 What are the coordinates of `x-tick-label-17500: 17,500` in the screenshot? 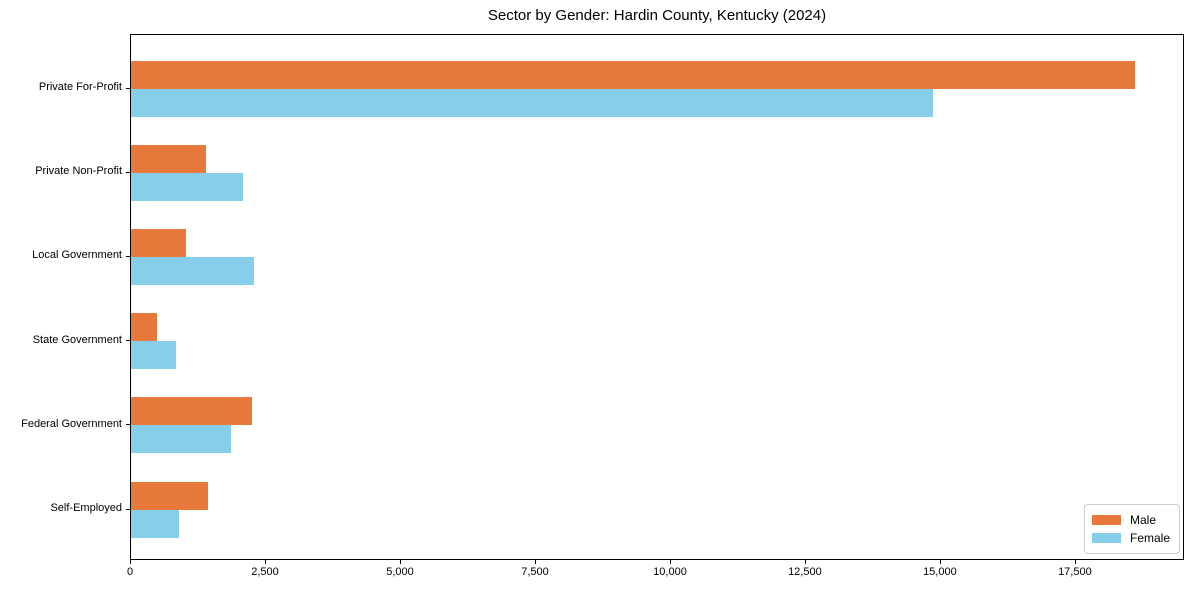 It's located at (1075, 572).